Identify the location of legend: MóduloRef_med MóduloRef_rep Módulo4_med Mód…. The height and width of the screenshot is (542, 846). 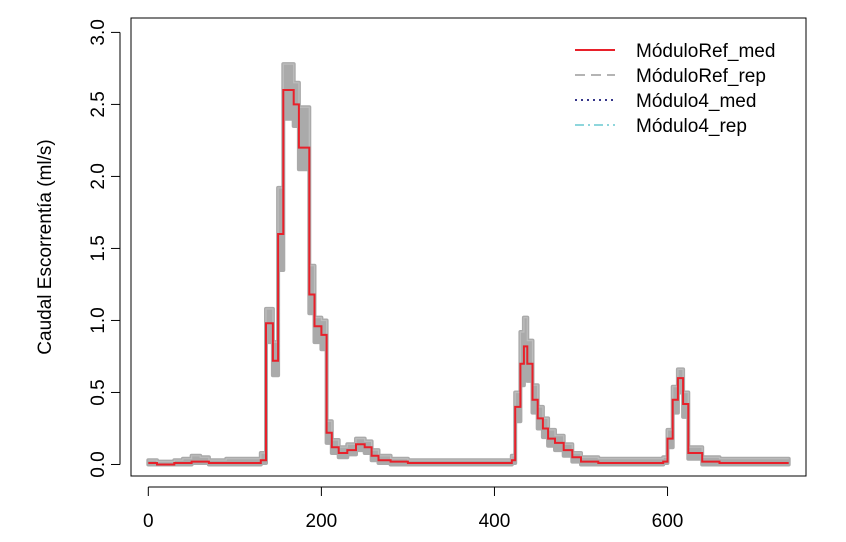
(675, 89).